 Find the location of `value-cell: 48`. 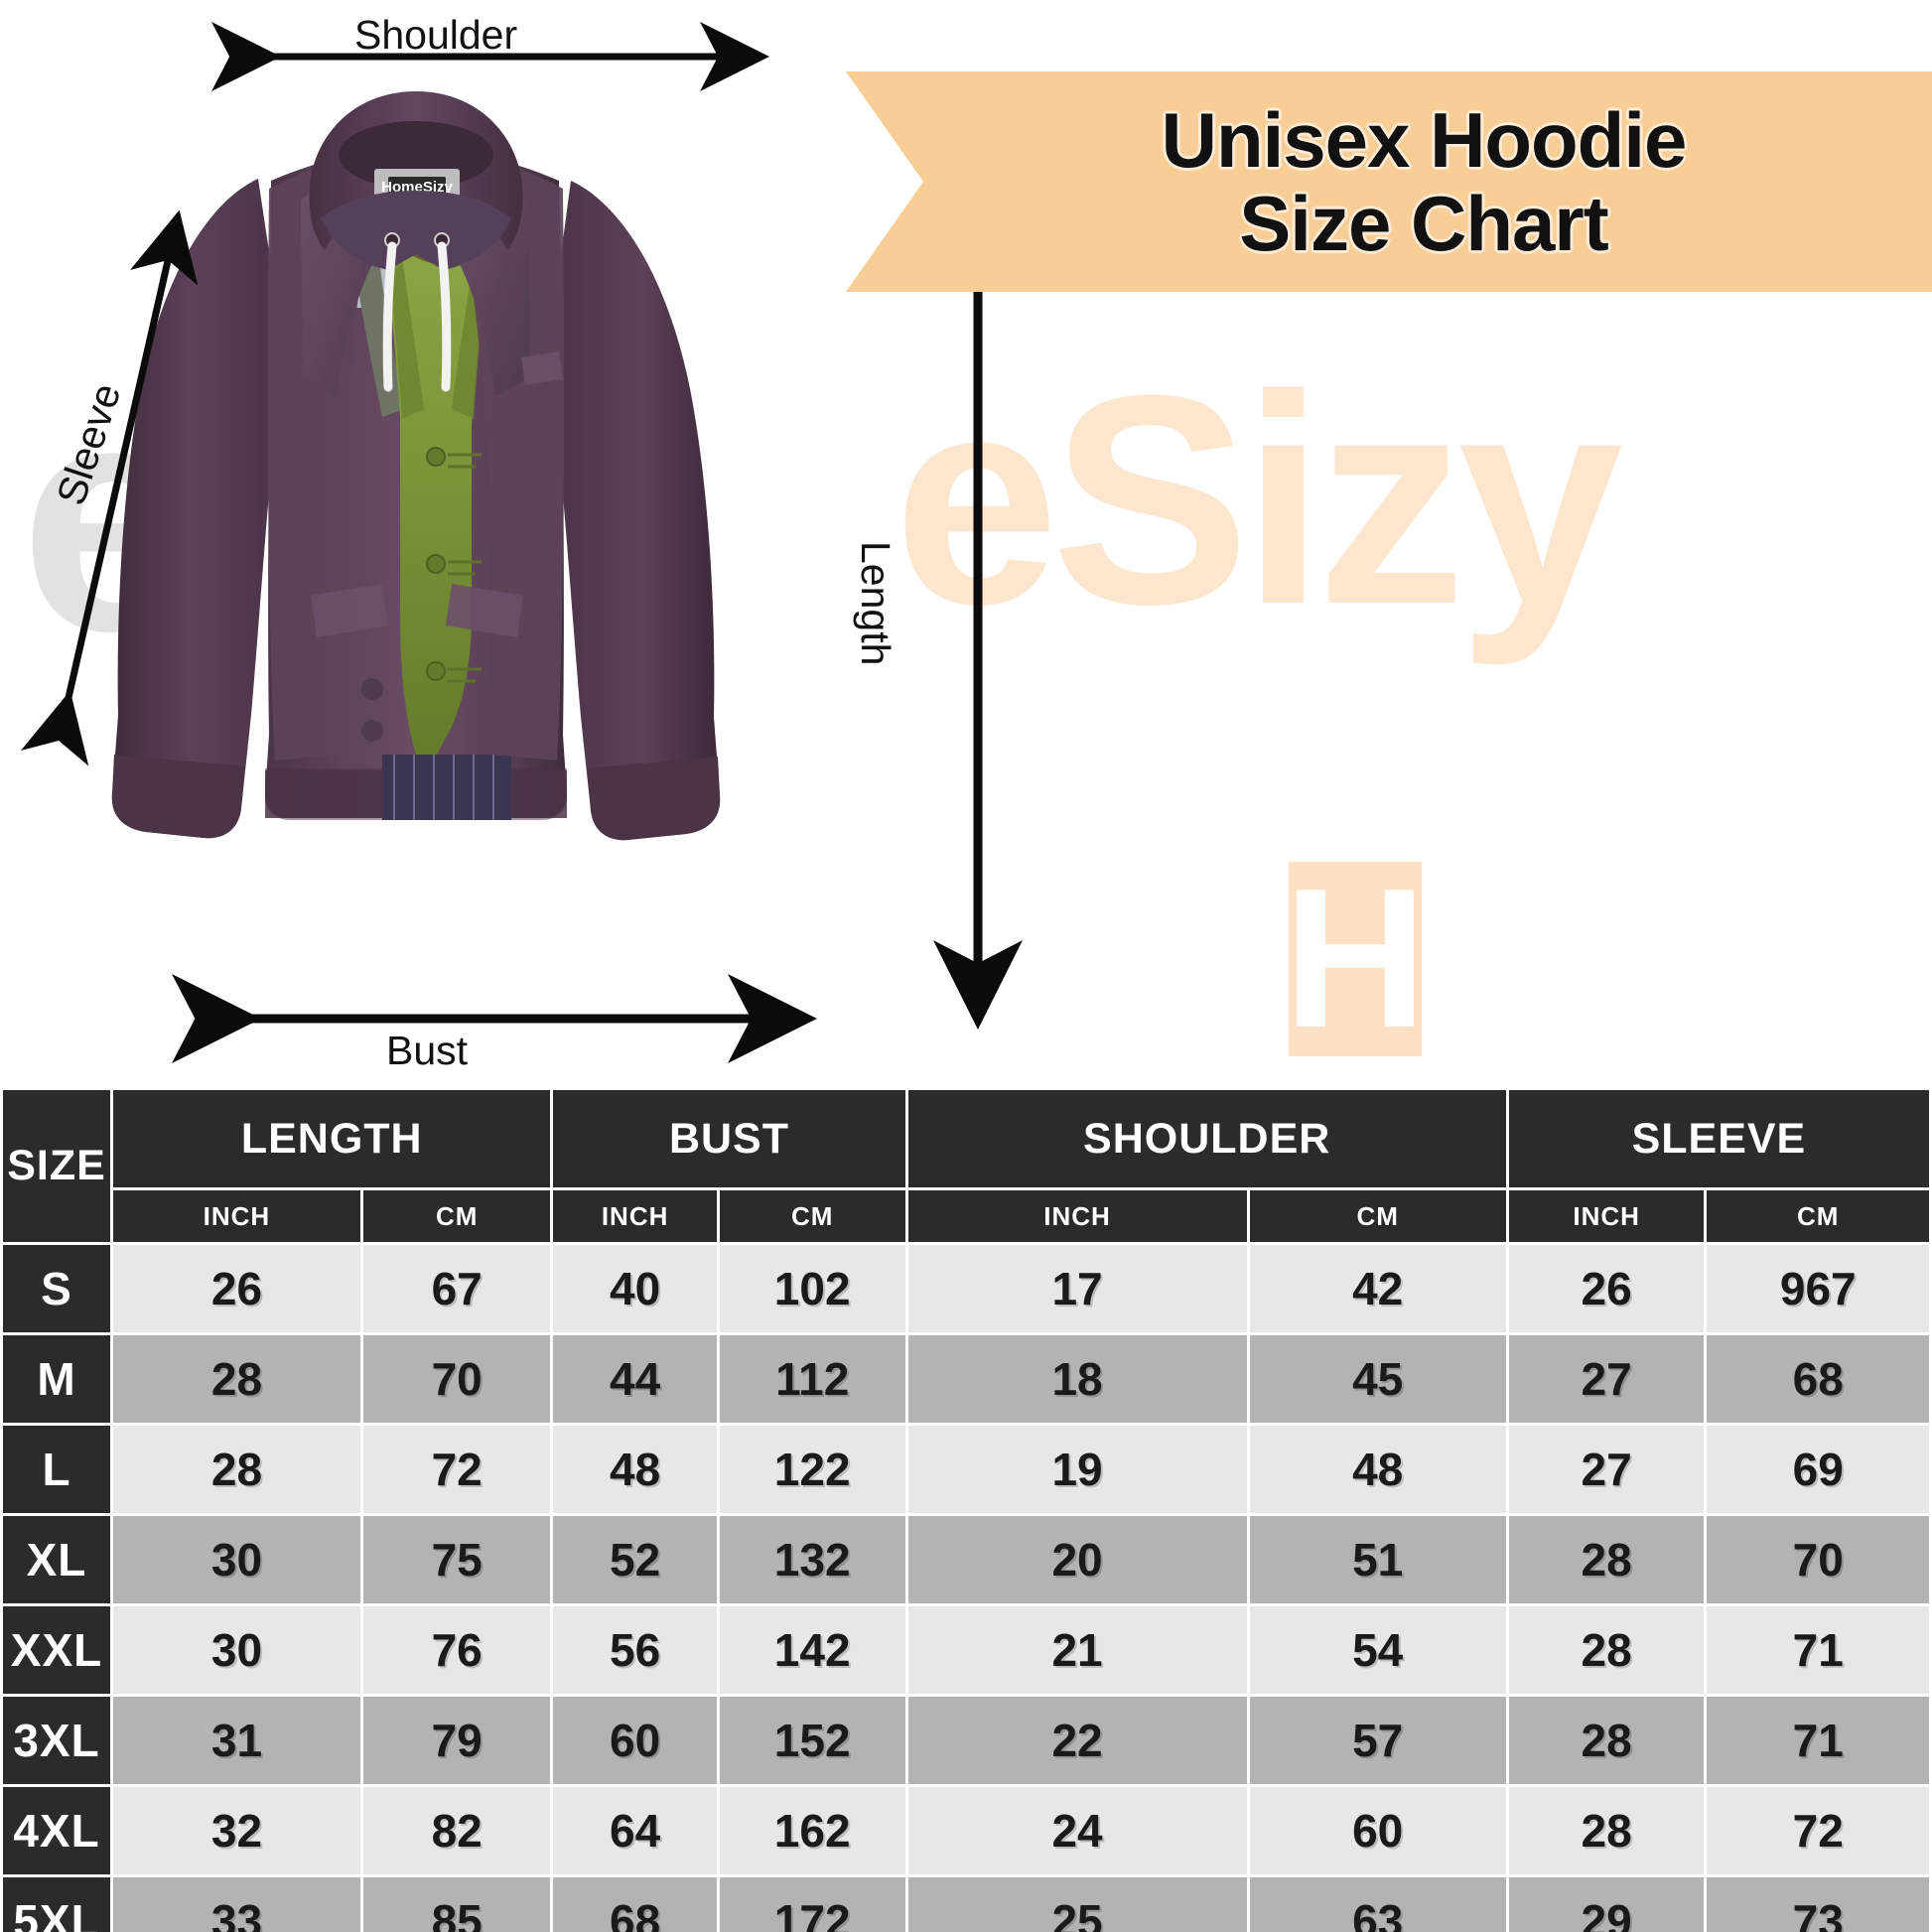

value-cell: 48 is located at coordinates (1377, 1470).